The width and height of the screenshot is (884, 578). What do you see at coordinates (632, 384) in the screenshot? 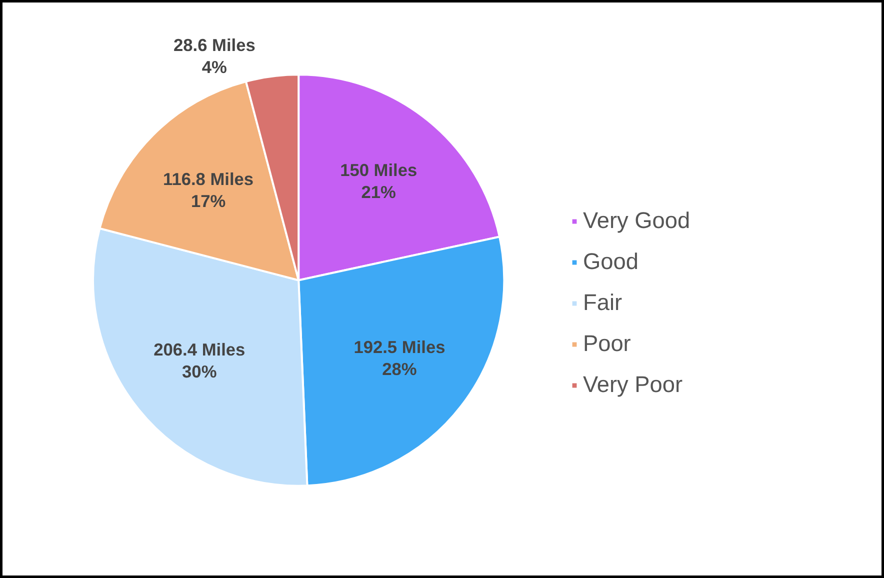
I see `legend-label: Very Poor` at bounding box center [632, 384].